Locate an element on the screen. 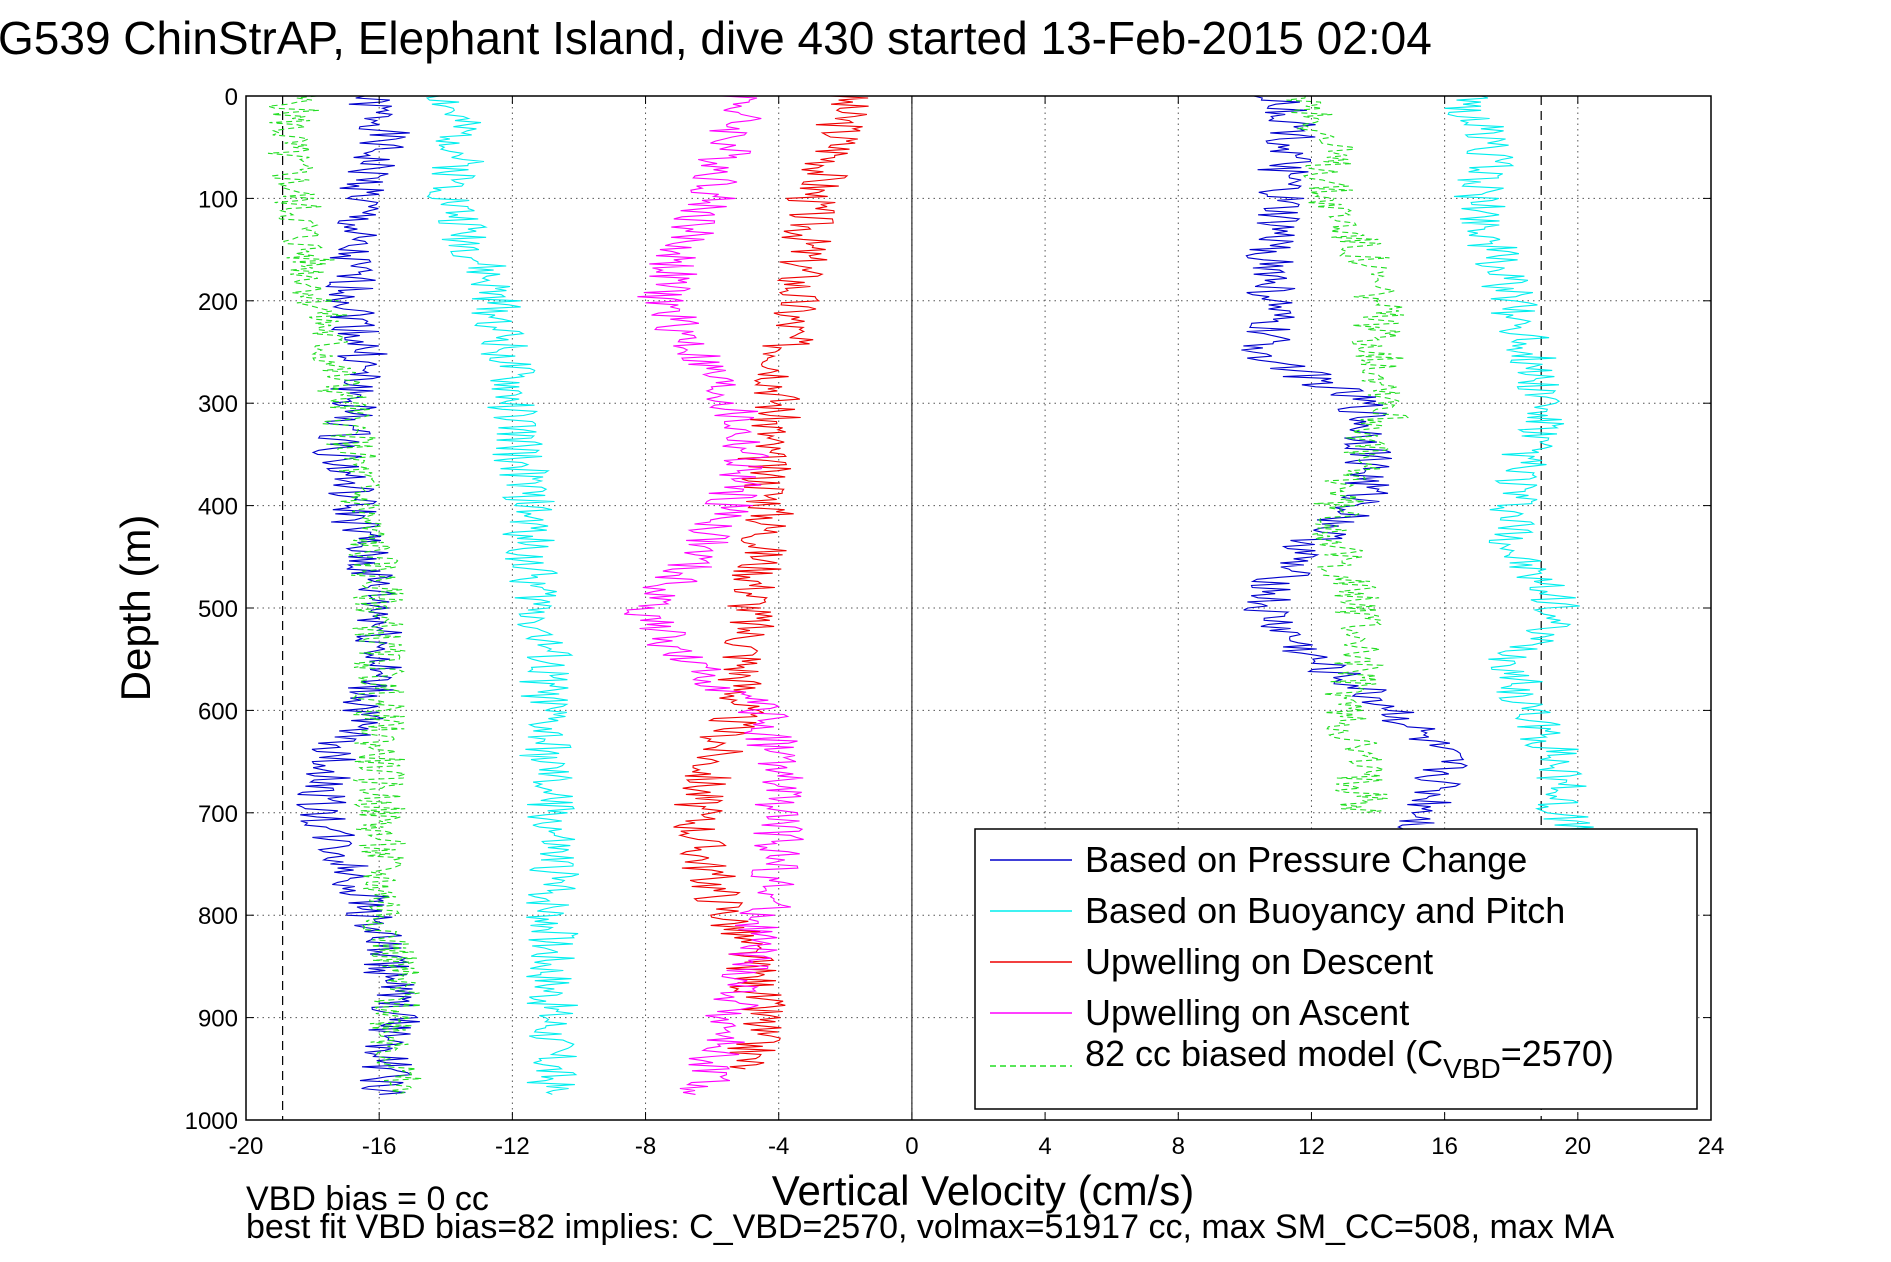 The height and width of the screenshot is (1262, 1891). x-tick-label: -12 is located at coordinates (512, 1146).